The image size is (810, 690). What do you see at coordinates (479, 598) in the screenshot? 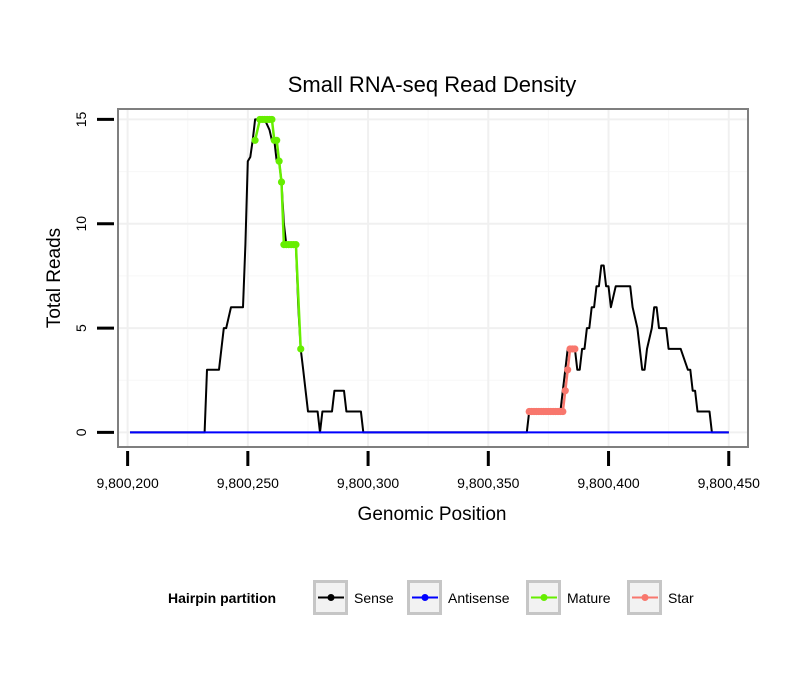
I see `legend-label-antisense: Antisense` at bounding box center [479, 598].